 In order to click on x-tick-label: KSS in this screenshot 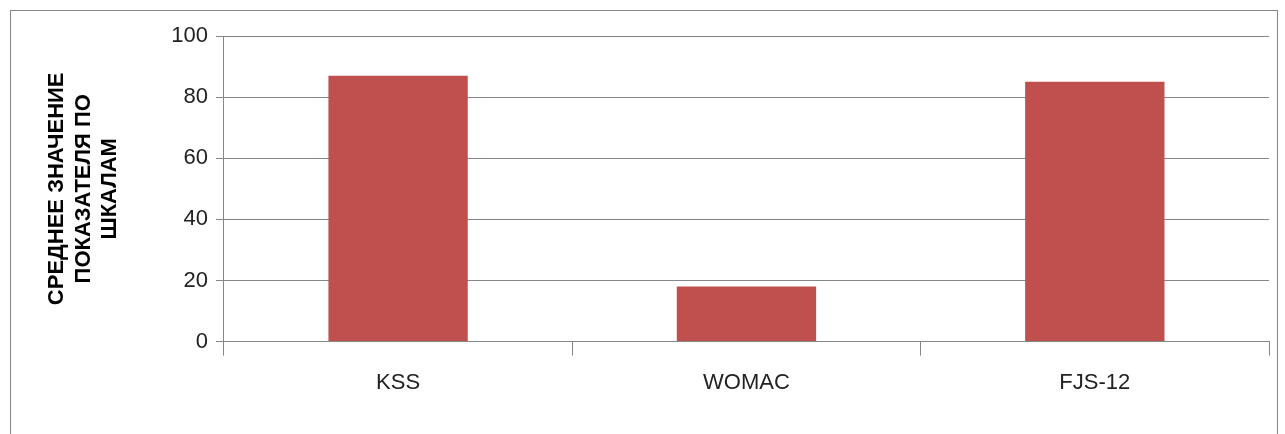, I will do `click(398, 381)`.